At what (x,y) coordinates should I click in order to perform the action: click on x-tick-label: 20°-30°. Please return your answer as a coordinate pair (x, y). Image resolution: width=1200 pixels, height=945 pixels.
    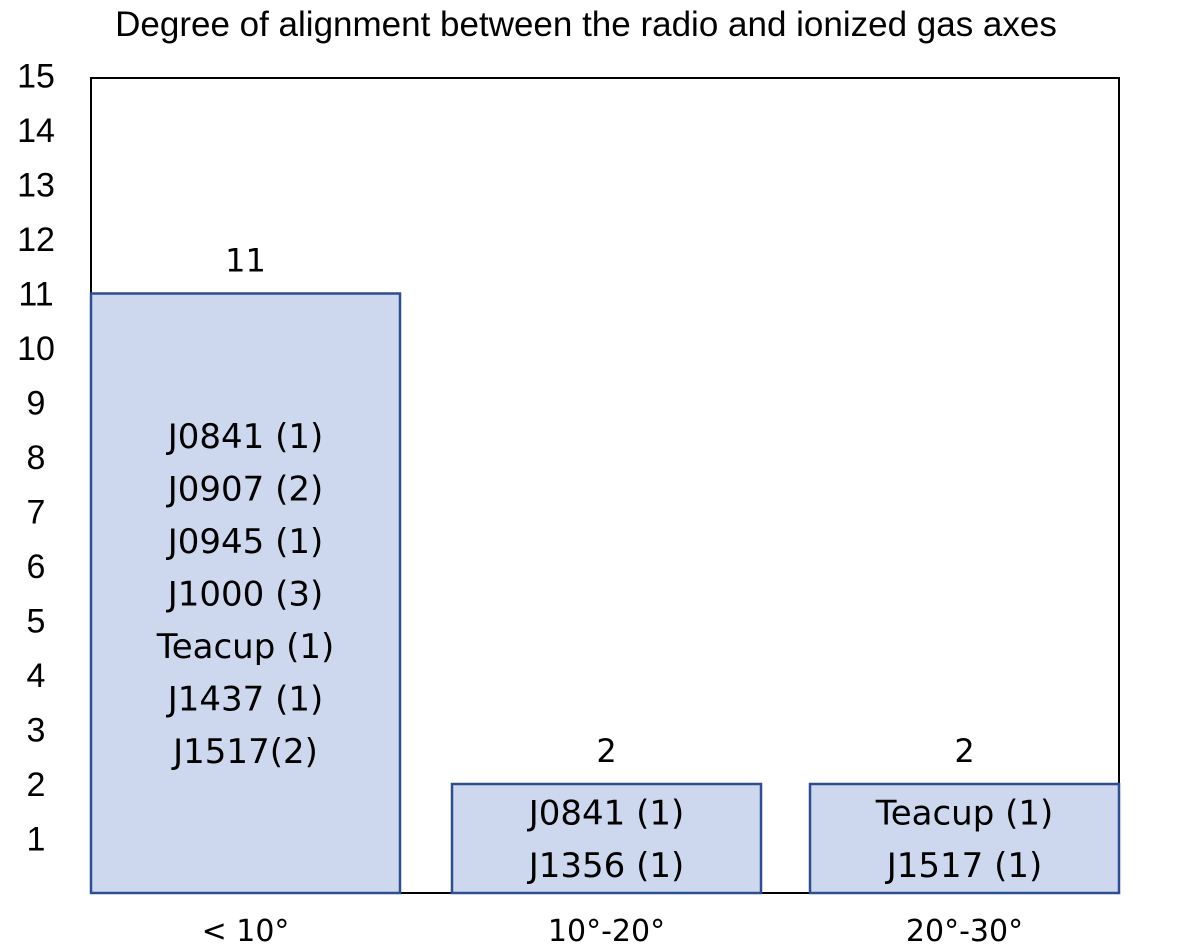
    Looking at the image, I should click on (964, 929).